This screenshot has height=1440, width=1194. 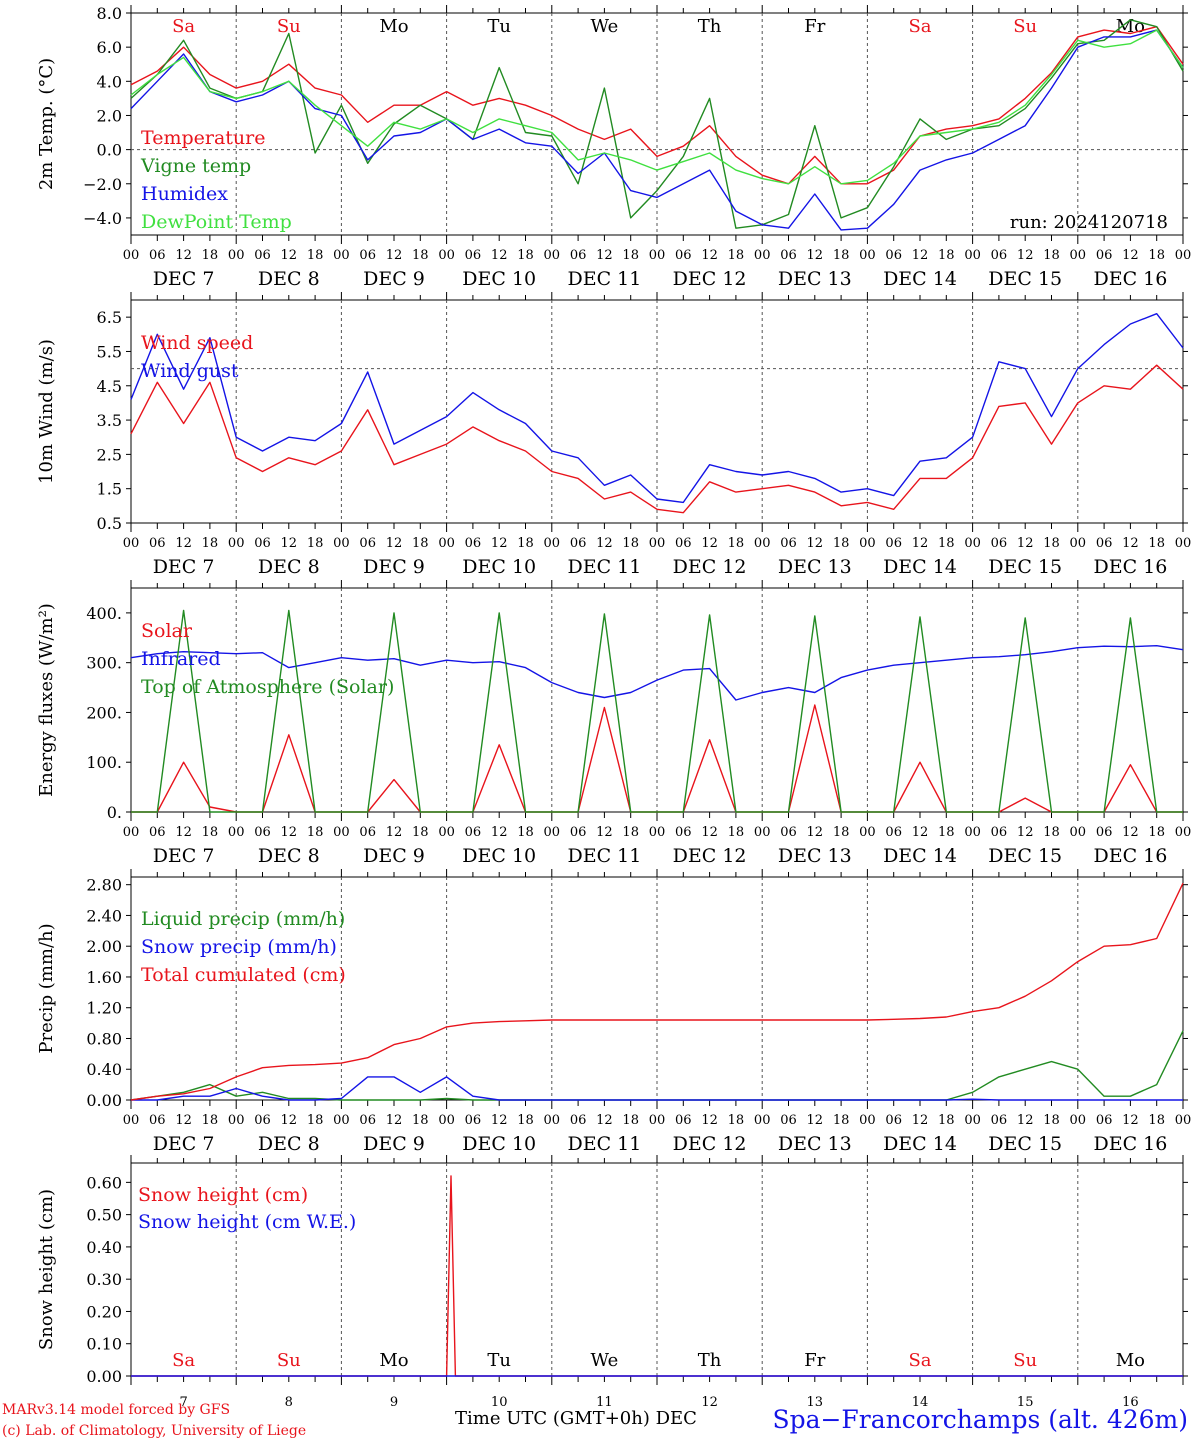 I want to click on y-tick-label: 1.5, so click(x=109, y=489).